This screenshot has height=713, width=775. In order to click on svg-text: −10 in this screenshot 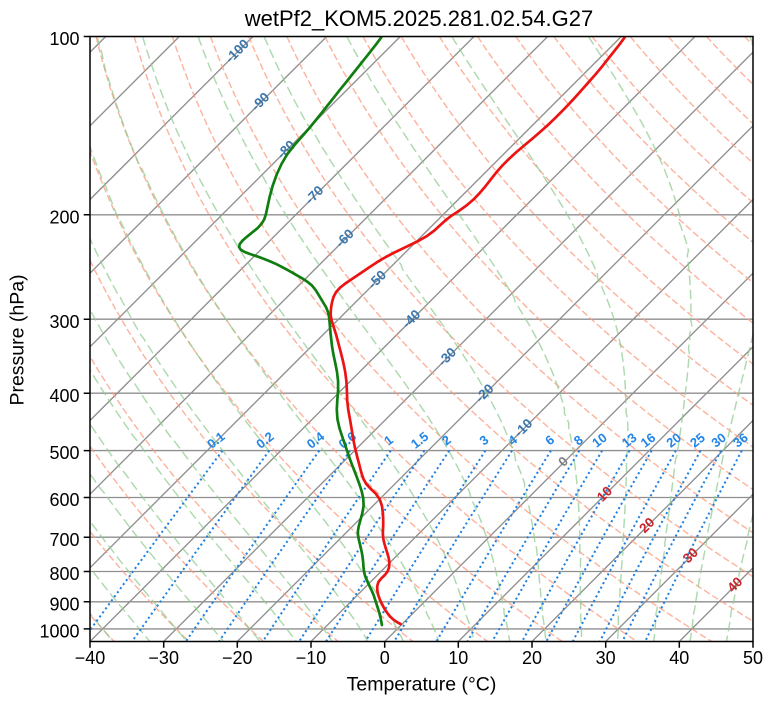, I will do `click(311, 658)`.